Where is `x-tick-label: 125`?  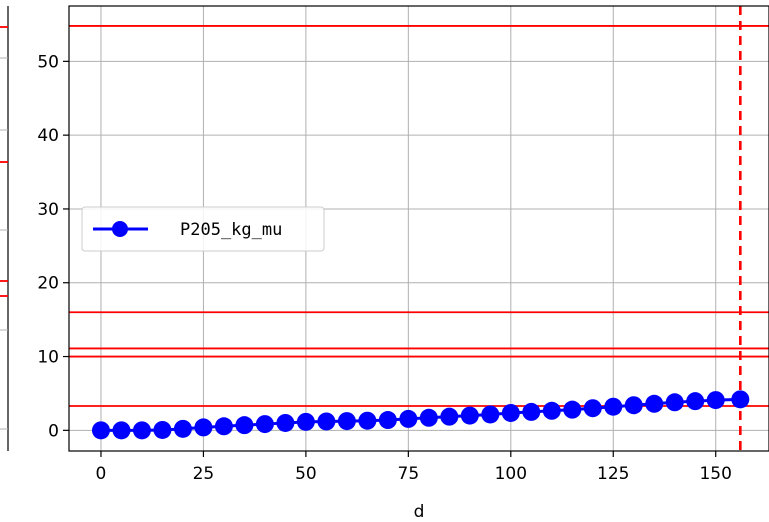
x-tick-label: 125 is located at coordinates (613, 474).